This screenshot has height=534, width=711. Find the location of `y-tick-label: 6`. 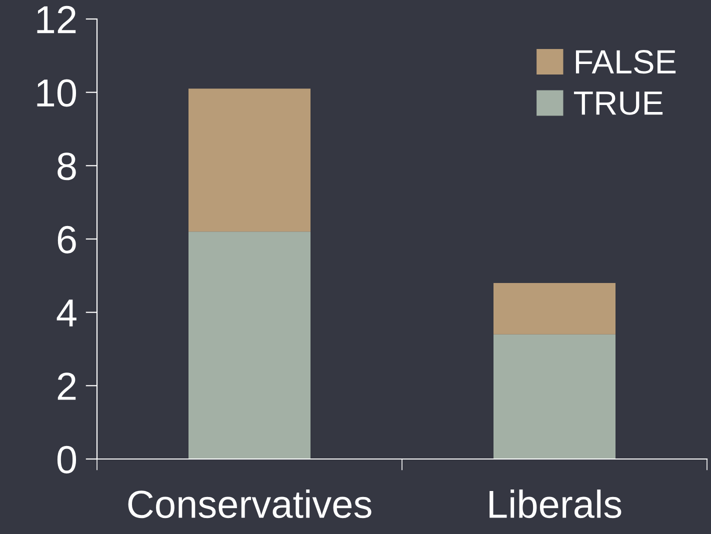

y-tick-label: 6 is located at coordinates (67, 240).